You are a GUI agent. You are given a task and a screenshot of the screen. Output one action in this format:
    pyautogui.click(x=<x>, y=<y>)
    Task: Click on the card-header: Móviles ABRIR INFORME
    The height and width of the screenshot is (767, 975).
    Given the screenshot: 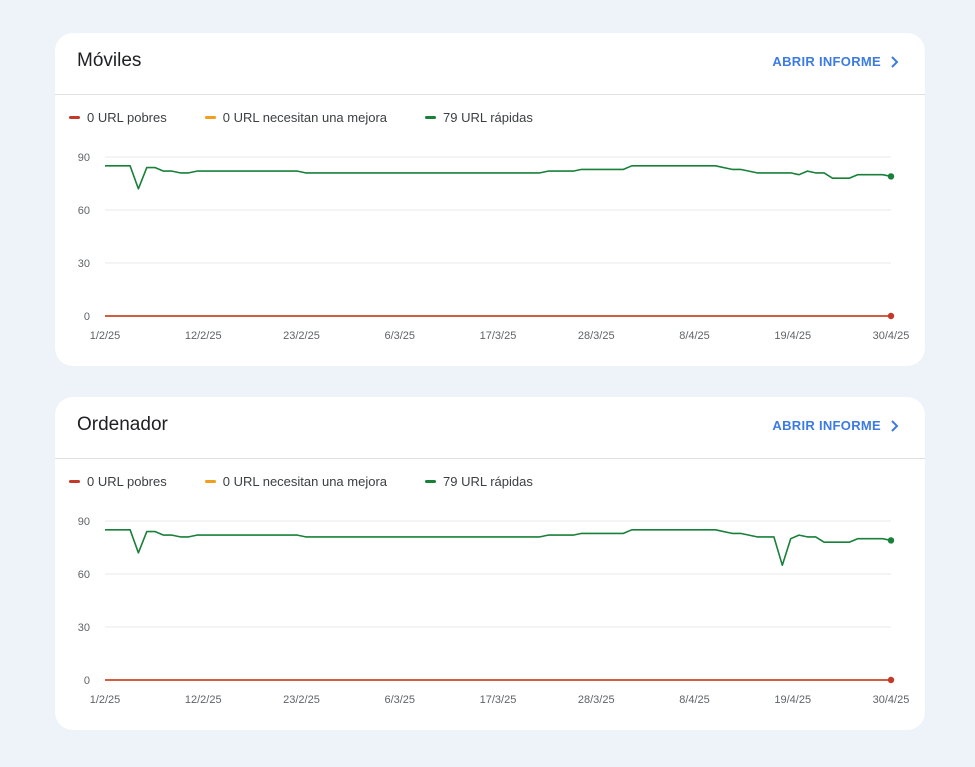 What is the action you would take?
    pyautogui.click(x=490, y=64)
    